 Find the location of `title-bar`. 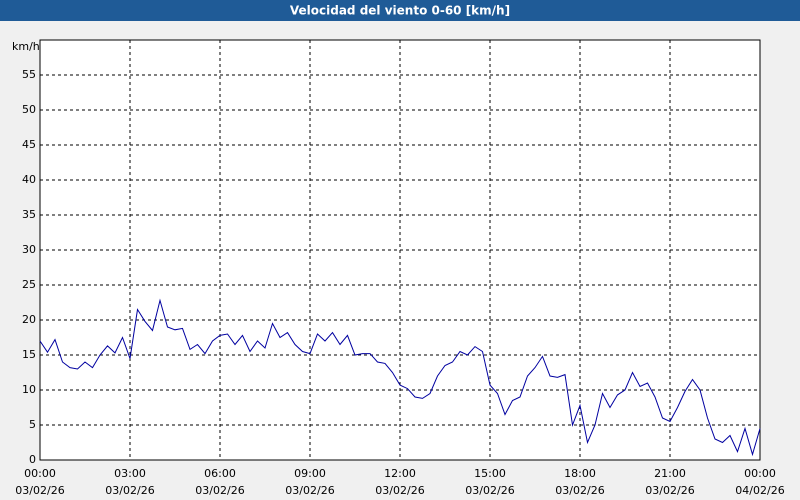

title-bar is located at coordinates (400, 10).